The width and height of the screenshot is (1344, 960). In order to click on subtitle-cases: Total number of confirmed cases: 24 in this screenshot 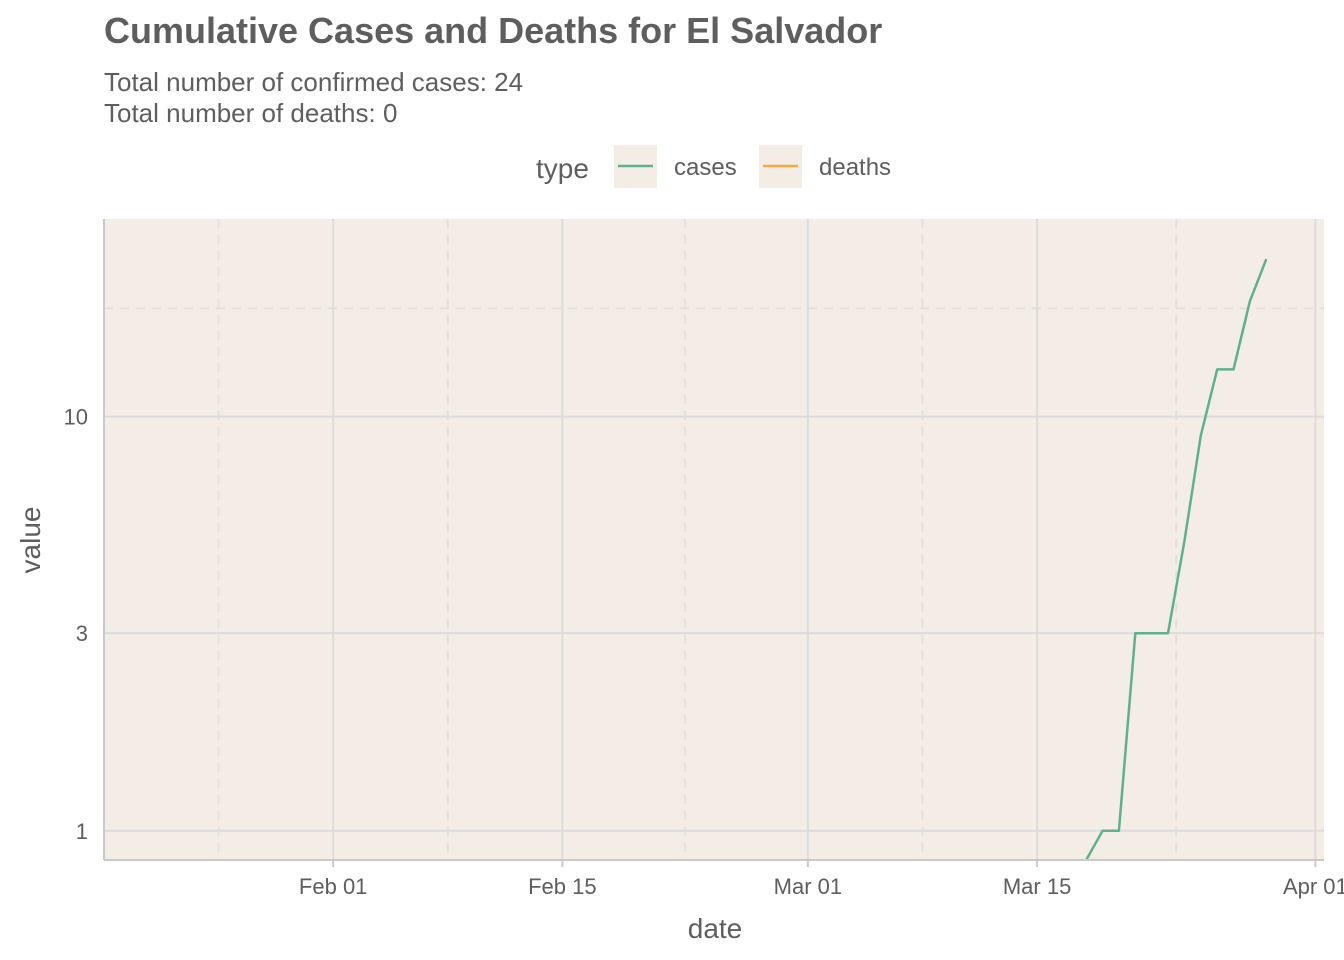, I will do `click(314, 82)`.